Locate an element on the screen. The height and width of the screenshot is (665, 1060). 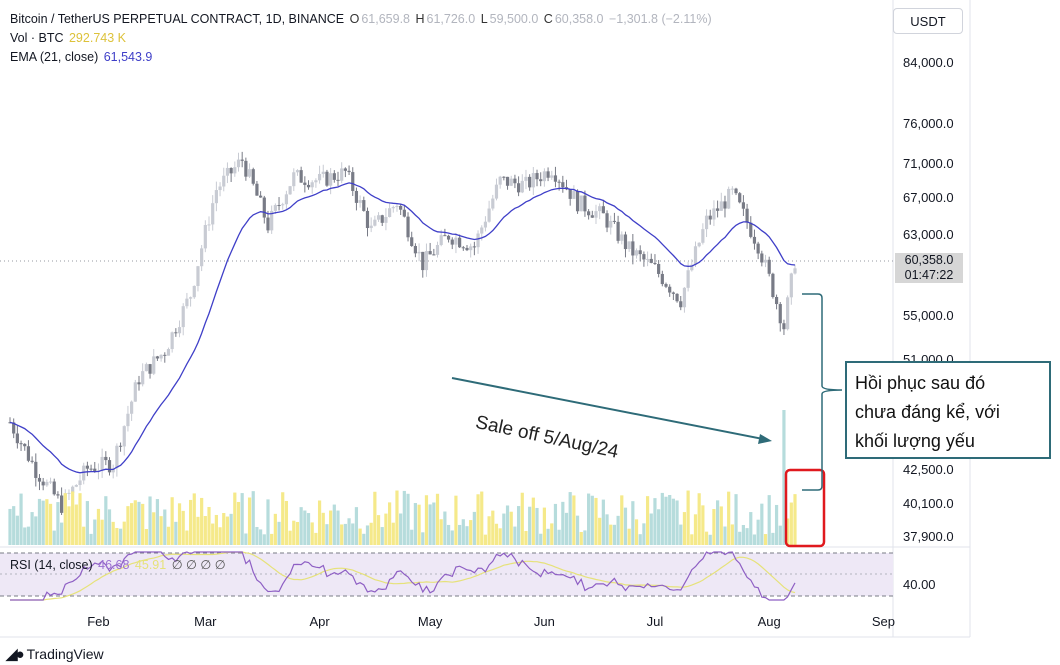
rsi-legend: RSI (14, close) 46.68 45.91 ∅ ∅ ∅ ∅ is located at coordinates (119, 564).